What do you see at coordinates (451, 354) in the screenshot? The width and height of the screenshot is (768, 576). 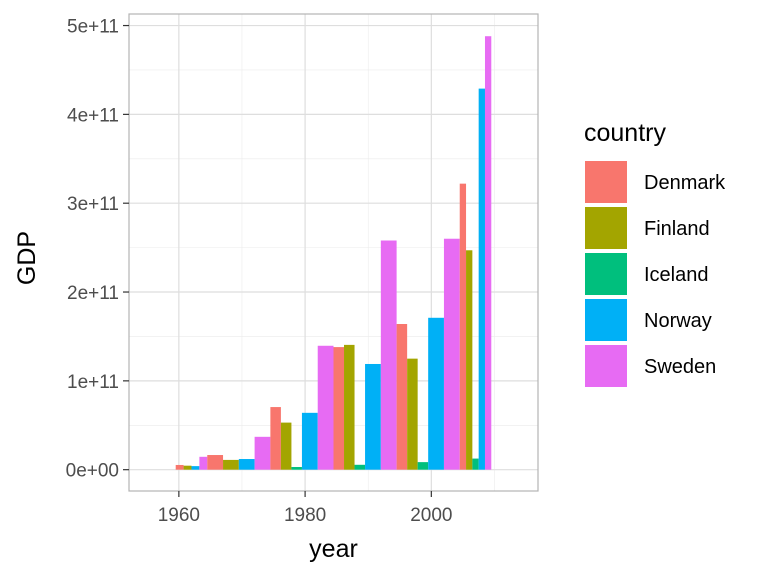 I see `bar-sweden-2002` at bounding box center [451, 354].